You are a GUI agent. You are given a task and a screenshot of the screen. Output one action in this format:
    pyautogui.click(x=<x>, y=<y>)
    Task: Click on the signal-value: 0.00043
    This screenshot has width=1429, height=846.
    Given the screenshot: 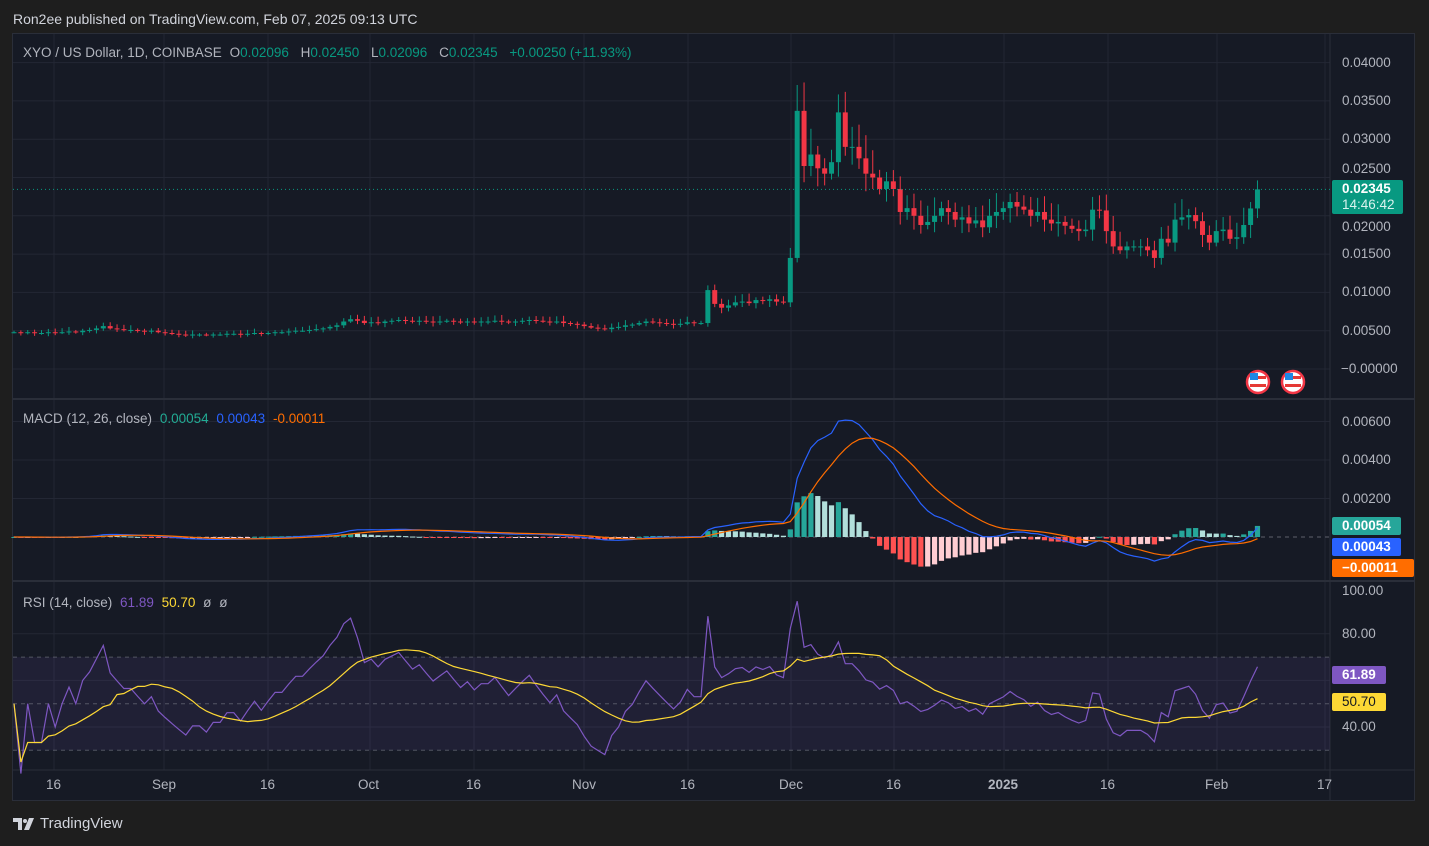 What is the action you would take?
    pyautogui.click(x=241, y=418)
    